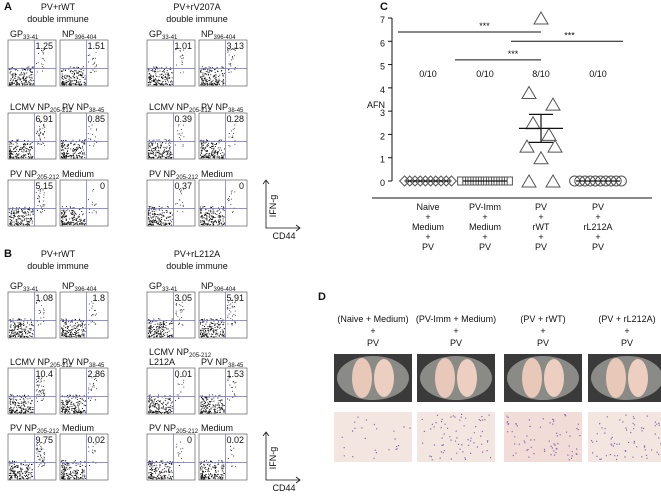 The width and height of the screenshot is (661, 501). Describe the element at coordinates (322, 297) in the screenshot. I see `panel-letter: D` at that location.